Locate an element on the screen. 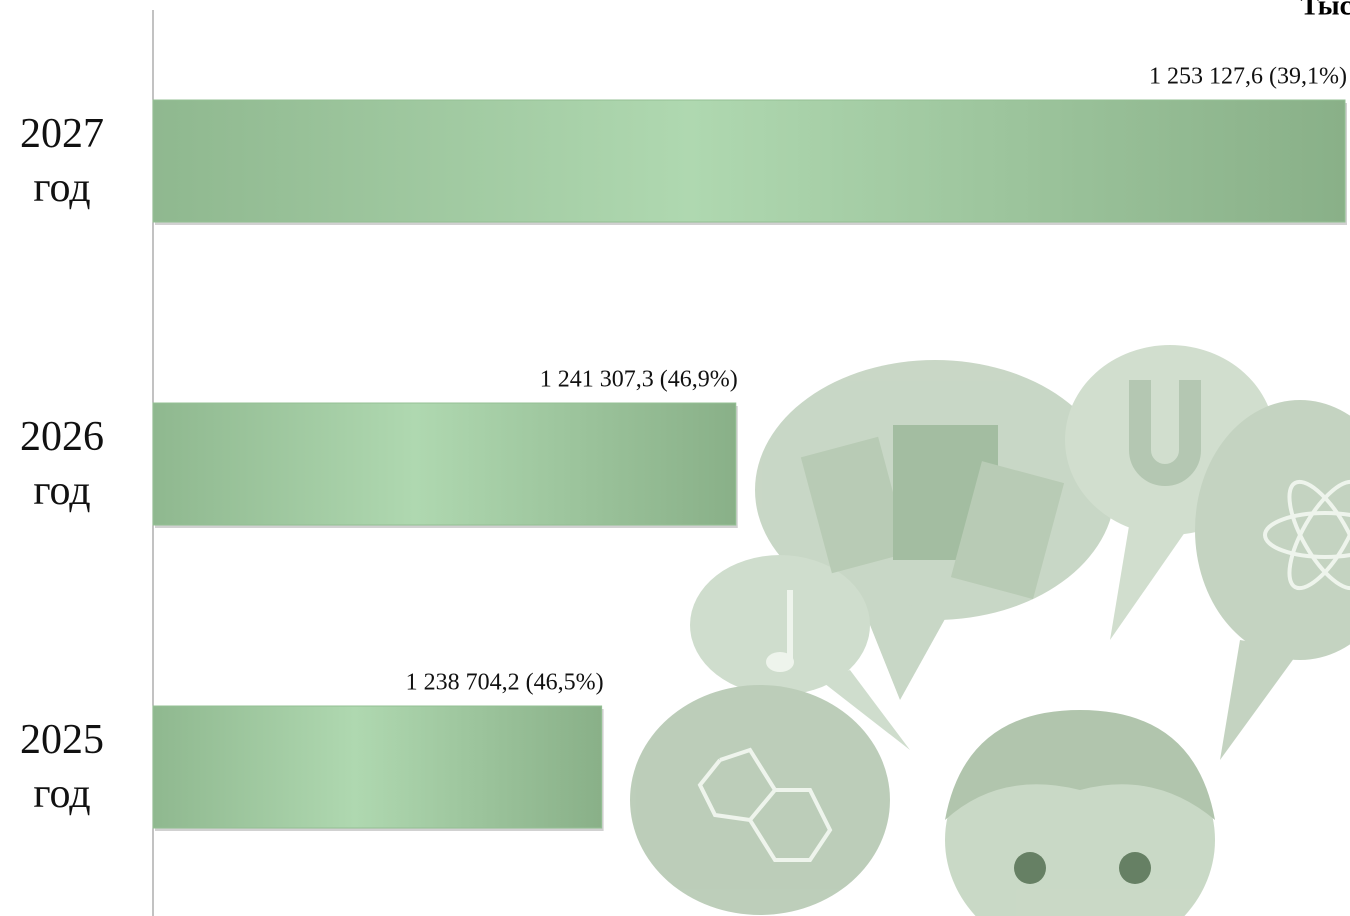  category-label: 2026 год is located at coordinates (62, 464).